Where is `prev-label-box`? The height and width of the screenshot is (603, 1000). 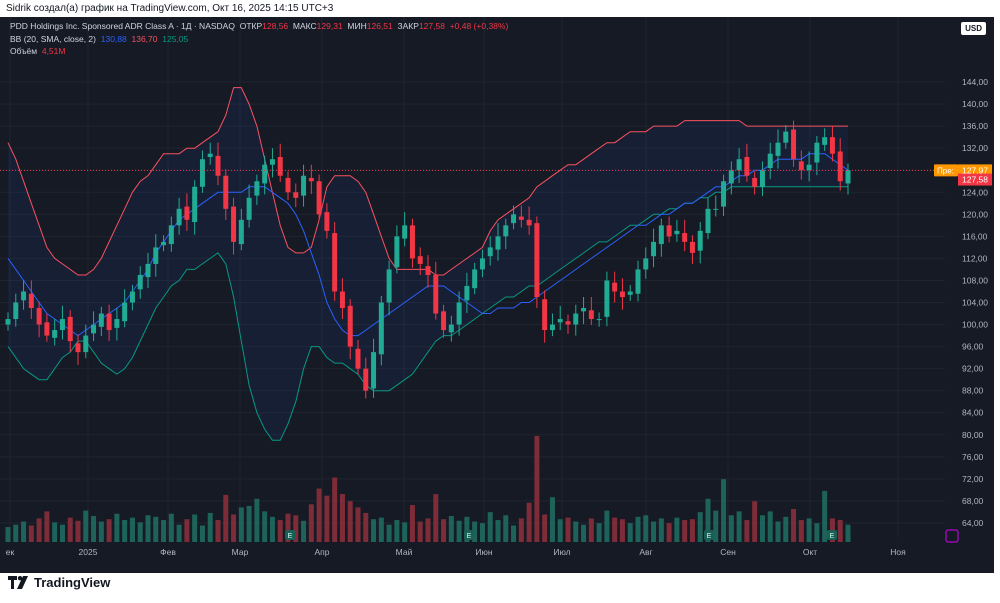 prev-label-box is located at coordinates (946, 170).